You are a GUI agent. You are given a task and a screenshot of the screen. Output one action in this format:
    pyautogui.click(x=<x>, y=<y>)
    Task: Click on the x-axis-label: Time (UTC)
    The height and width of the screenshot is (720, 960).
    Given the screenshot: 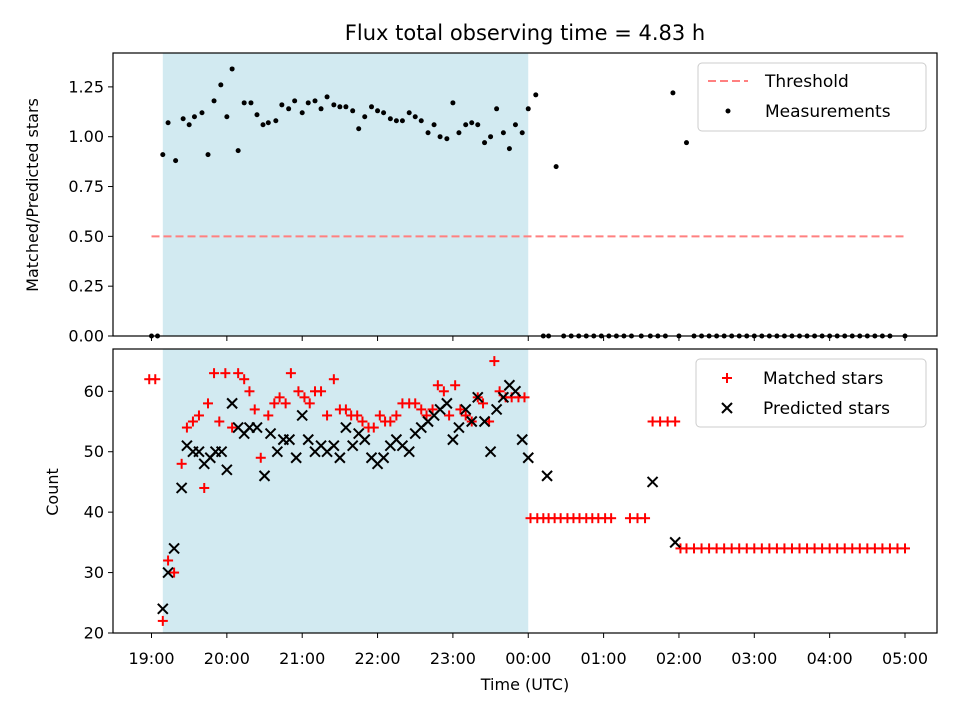 What is the action you would take?
    pyautogui.click(x=524, y=684)
    